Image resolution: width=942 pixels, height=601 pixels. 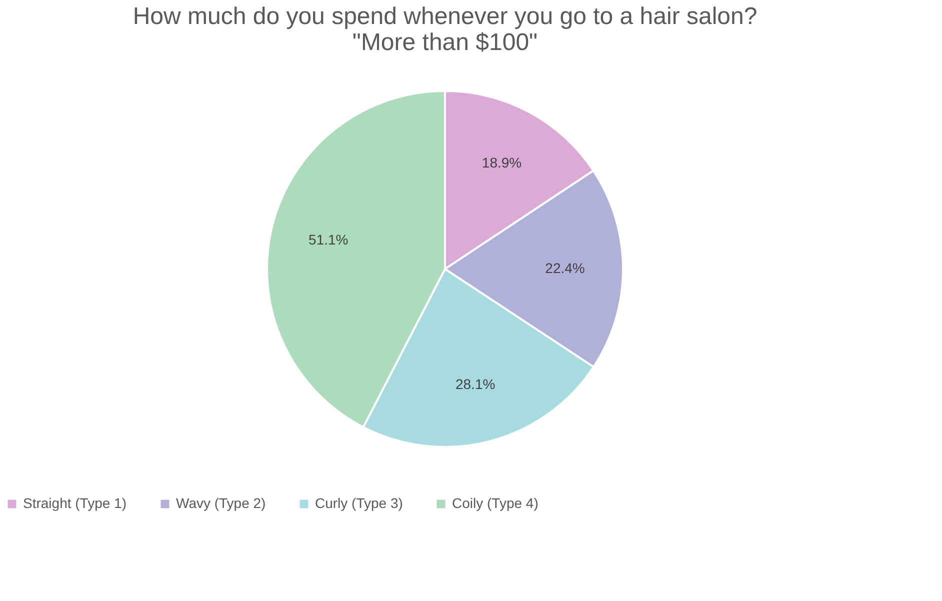 I want to click on data-label: 51.1%, so click(x=328, y=240).